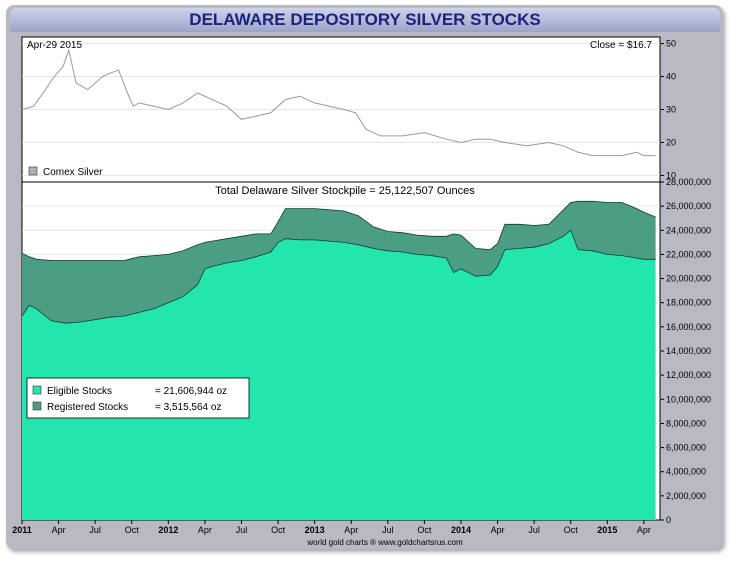 The image size is (738, 562). Describe the element at coordinates (688, 279) in the screenshot. I see `stocks-y-tick-label: 20,000,000` at that location.